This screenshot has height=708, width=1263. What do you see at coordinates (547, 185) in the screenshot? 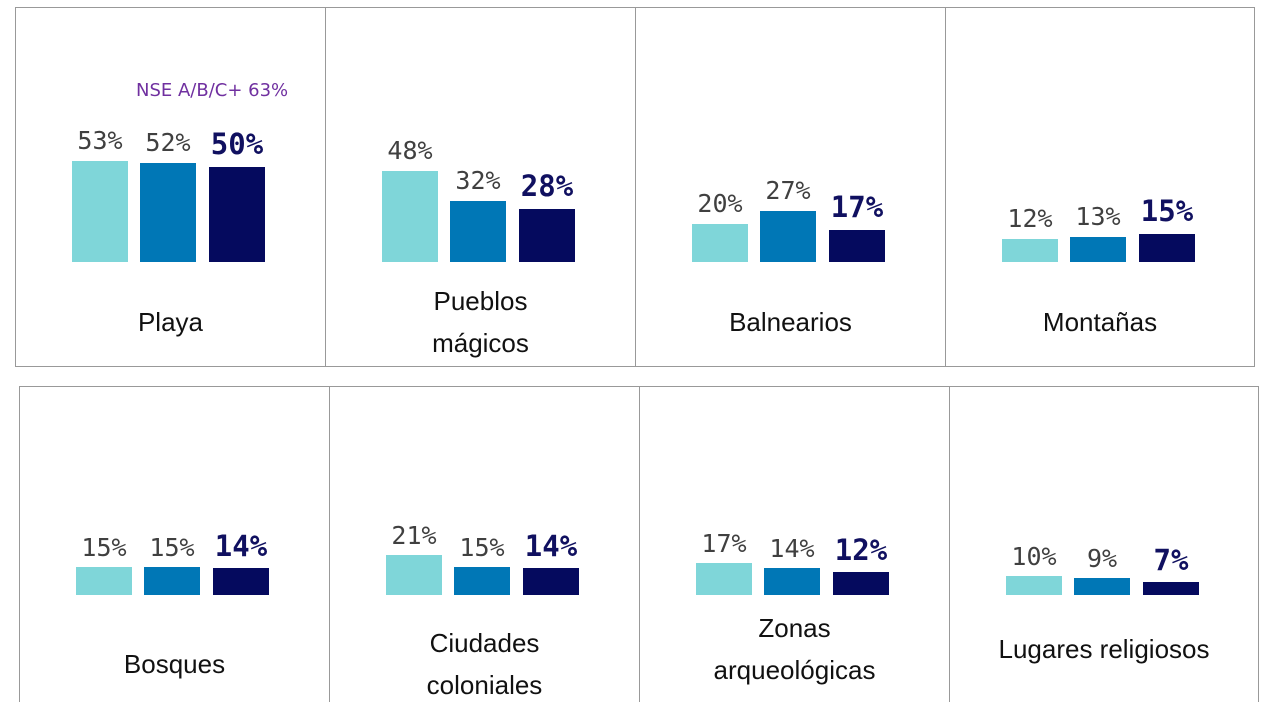
I see `value-label: 28%` at bounding box center [547, 185].